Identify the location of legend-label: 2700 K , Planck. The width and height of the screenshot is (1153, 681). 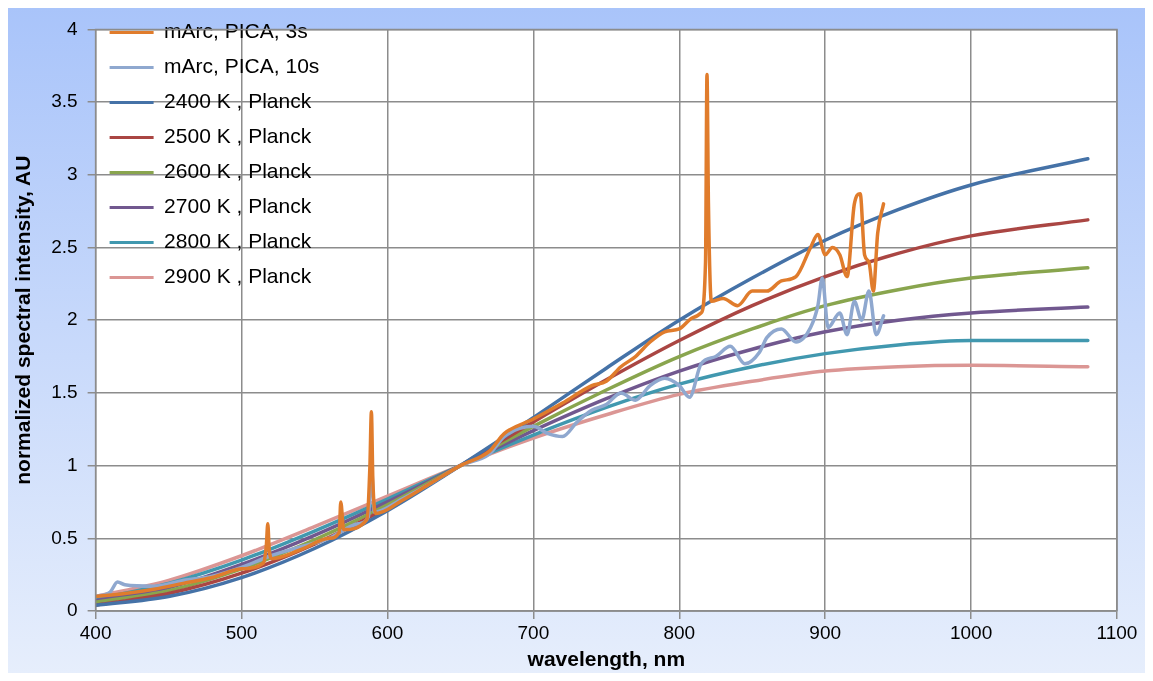
(238, 206).